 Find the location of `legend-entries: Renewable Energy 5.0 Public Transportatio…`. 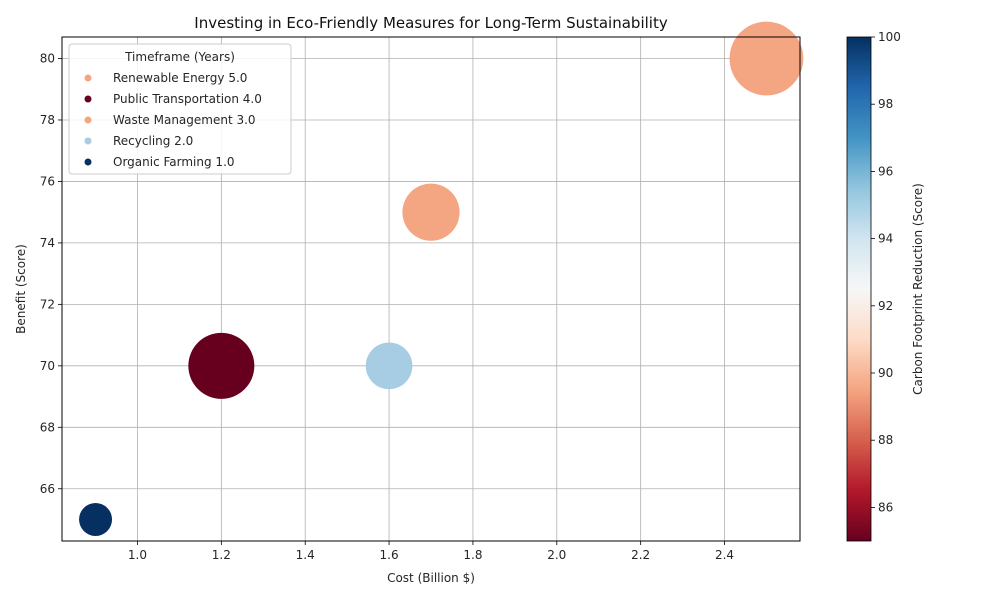

legend-entries: Renewable Energy 5.0 Public Transportatio… is located at coordinates (173, 120).